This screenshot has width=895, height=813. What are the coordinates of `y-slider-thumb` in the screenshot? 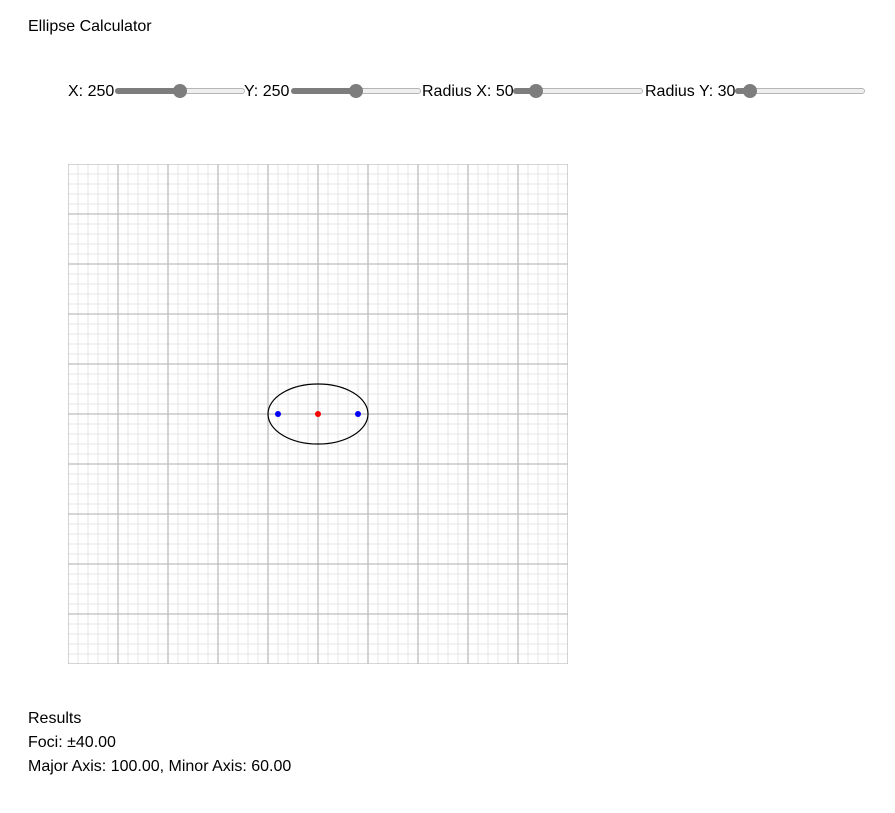 It's located at (356, 91).